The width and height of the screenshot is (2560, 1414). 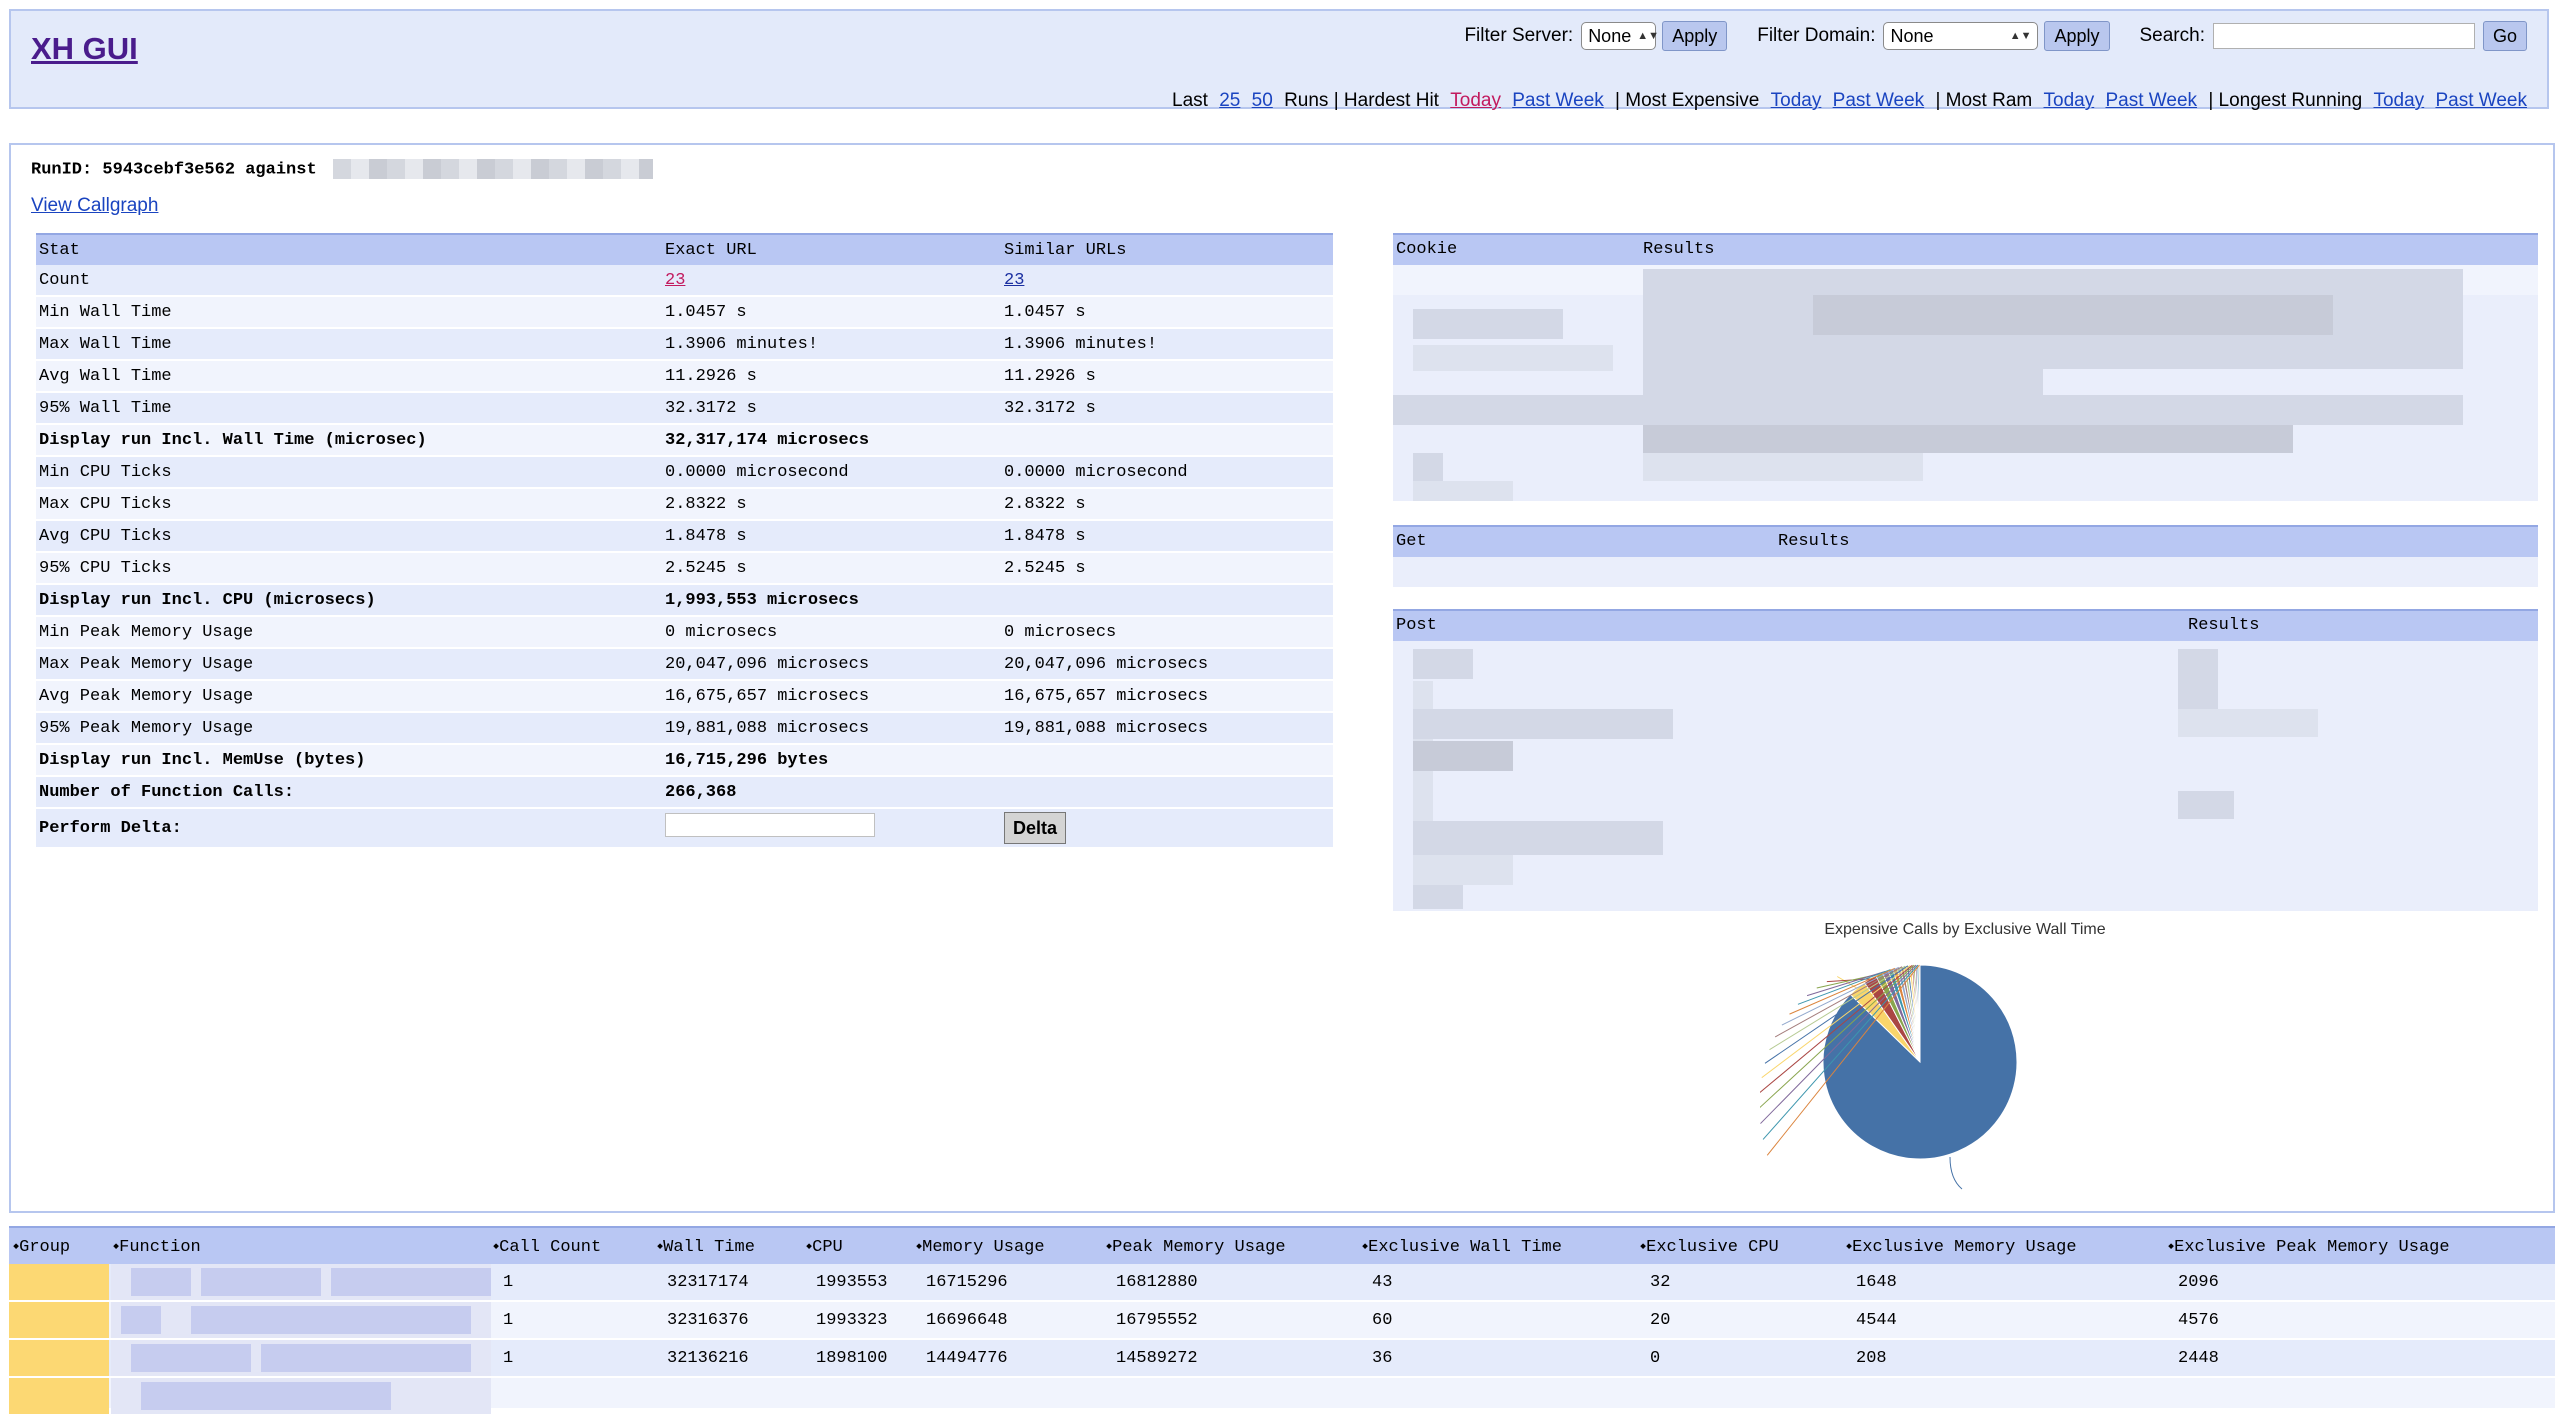 I want to click on filter-server-apply-button: Apply, so click(x=1695, y=36).